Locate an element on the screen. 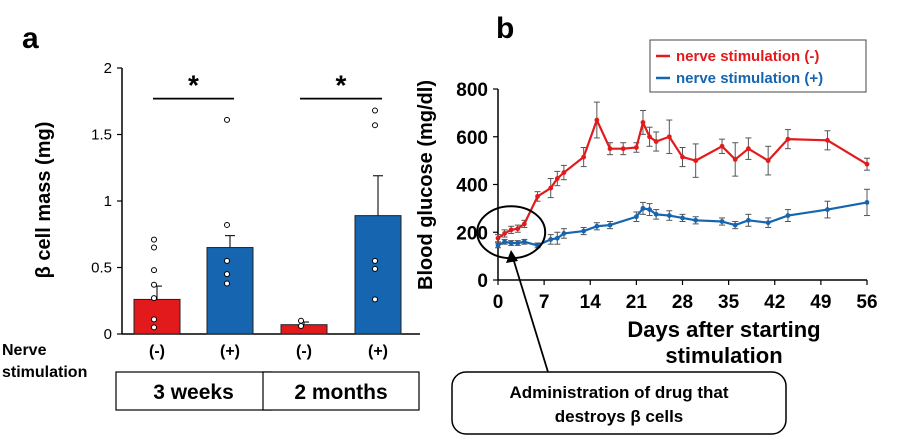 This screenshot has width=903, height=441. nerve-stimulation-label-line1: Nerve is located at coordinates (24, 350).